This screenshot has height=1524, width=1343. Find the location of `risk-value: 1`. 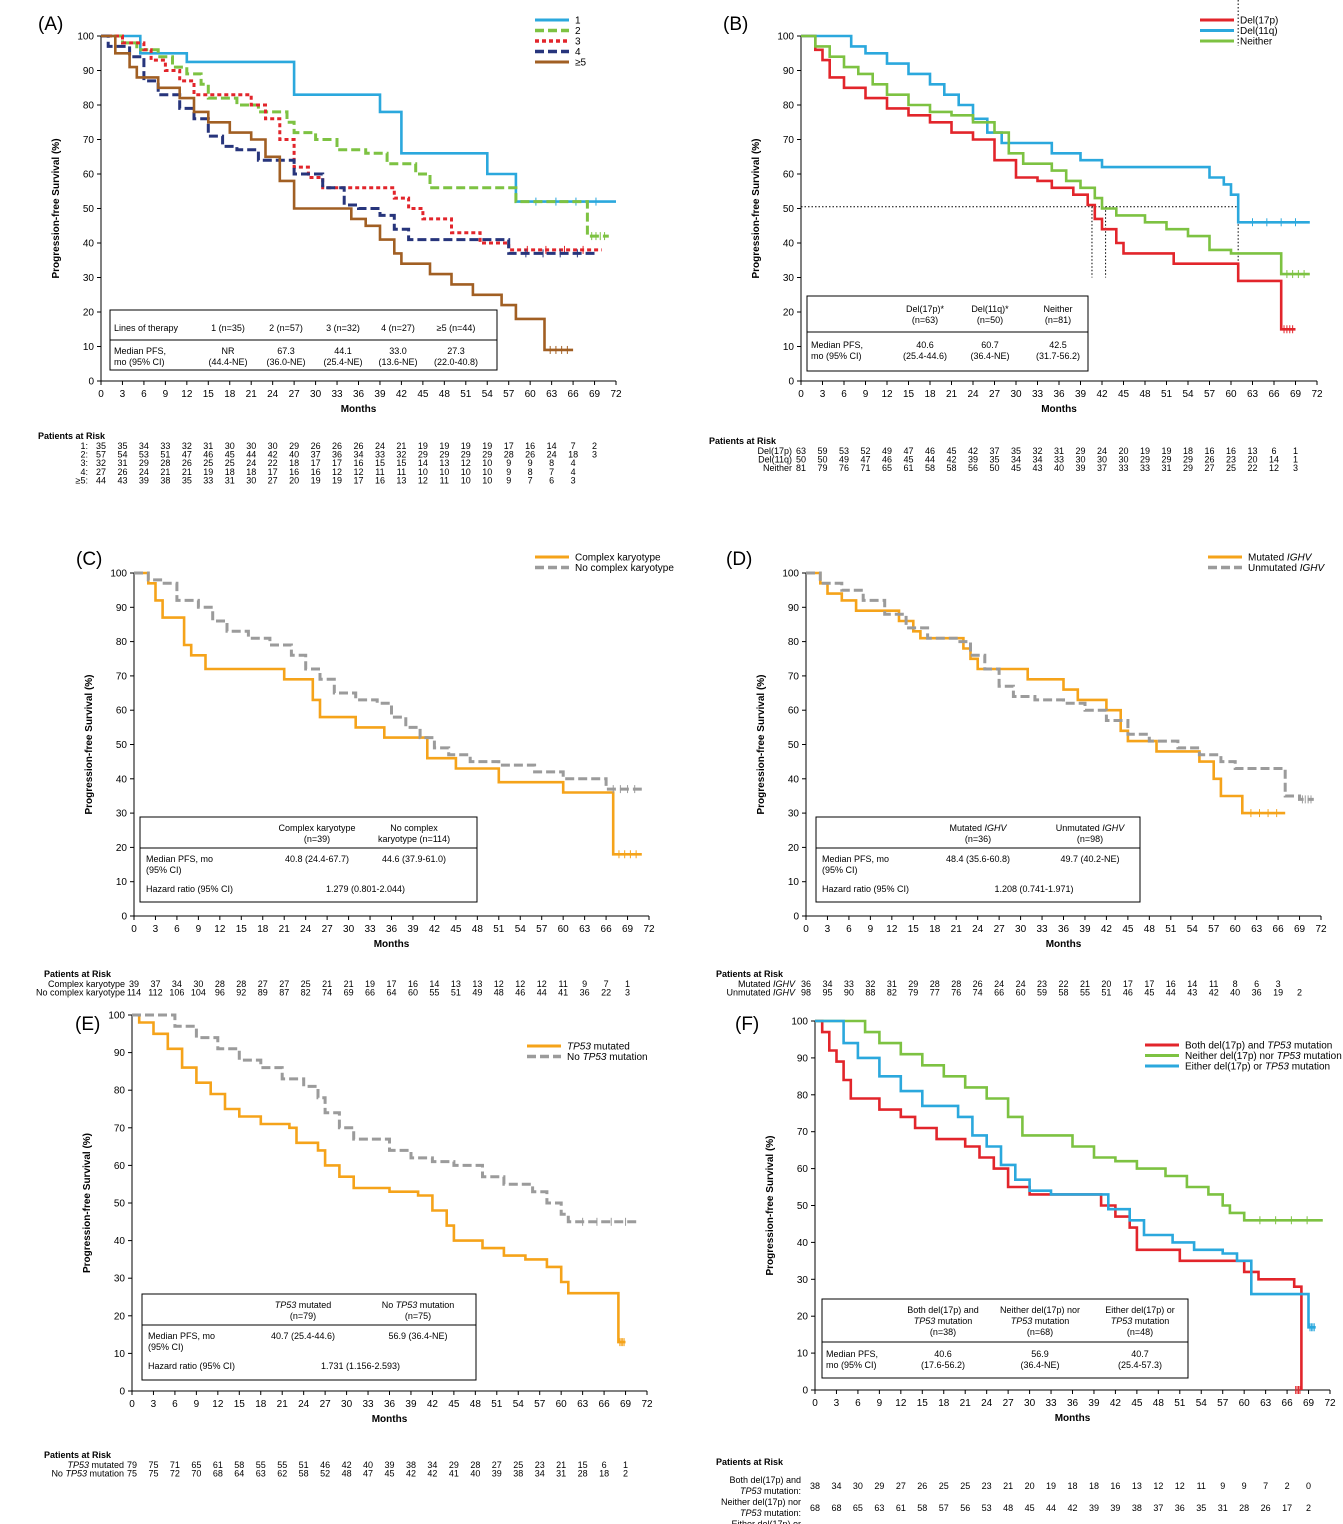

risk-value: 1 is located at coordinates (1295, 451).